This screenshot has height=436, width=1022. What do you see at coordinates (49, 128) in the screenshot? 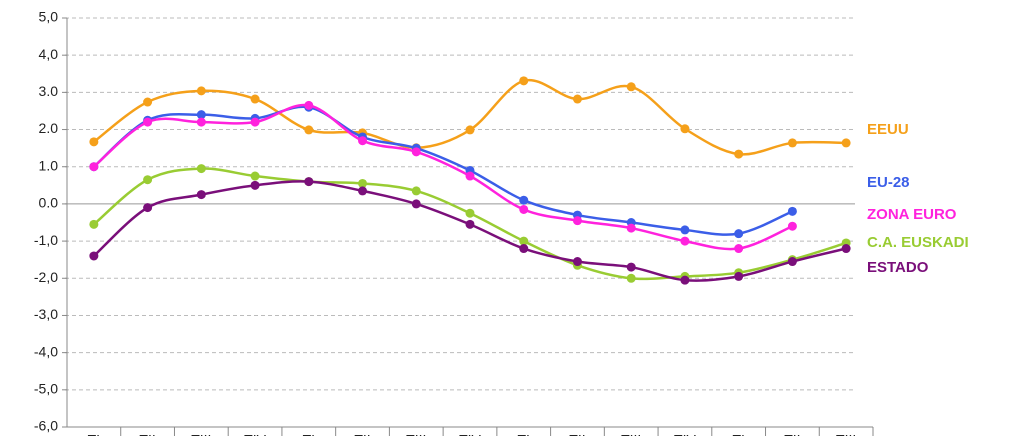
I see `y-tick-label: 2.0` at bounding box center [49, 128].